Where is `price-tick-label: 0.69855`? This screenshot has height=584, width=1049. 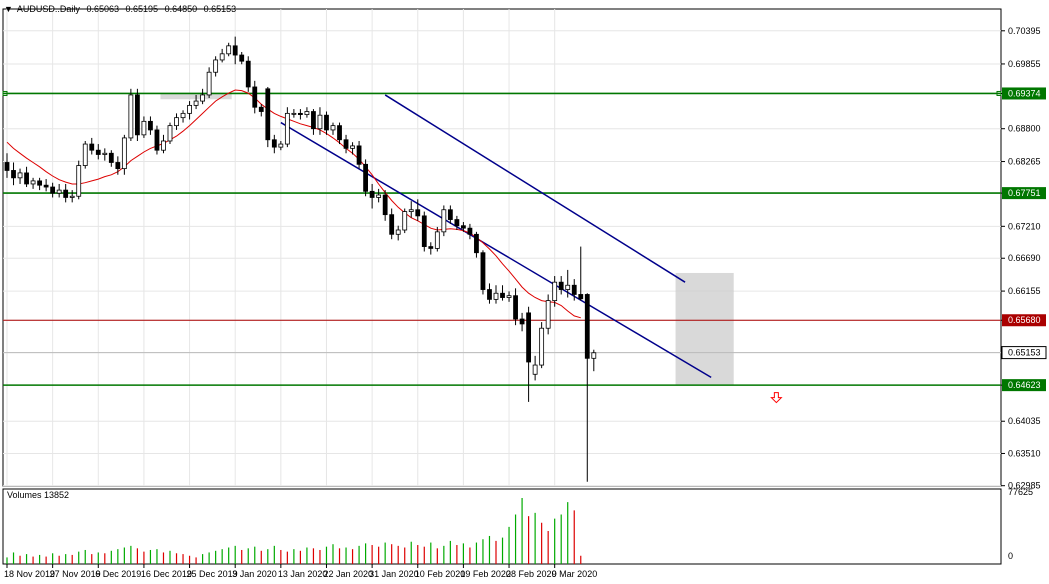 price-tick-label: 0.69855 is located at coordinates (1024, 64).